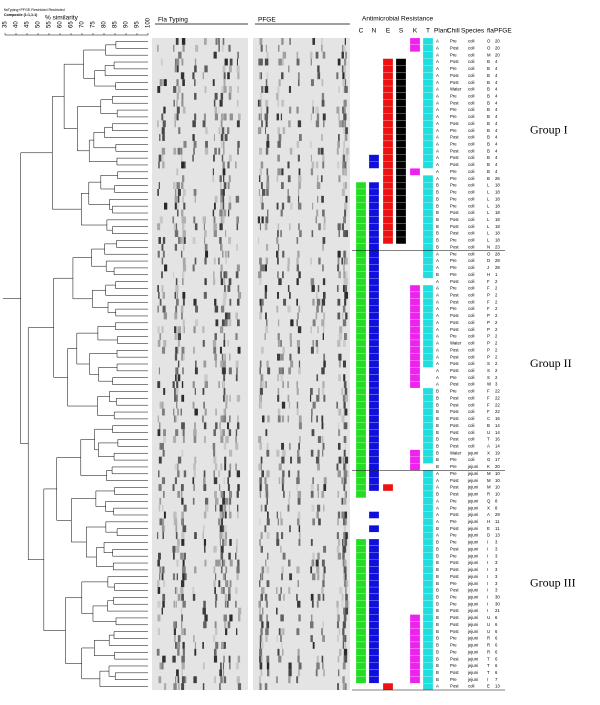 The width and height of the screenshot is (600, 705). What do you see at coordinates (488, 246) in the screenshot?
I see `table-cell: N` at bounding box center [488, 246].